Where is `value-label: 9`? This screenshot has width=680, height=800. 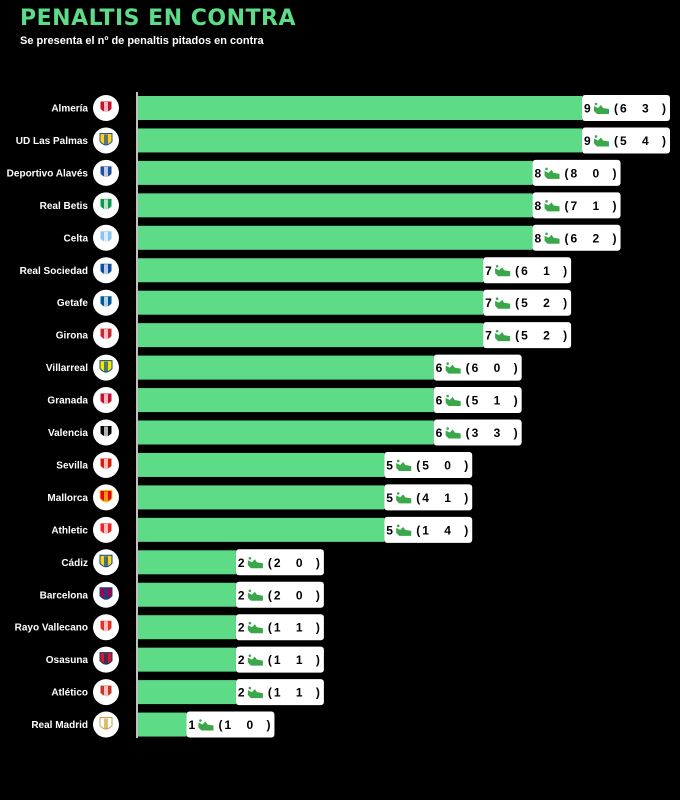 value-label: 9 is located at coordinates (587, 109).